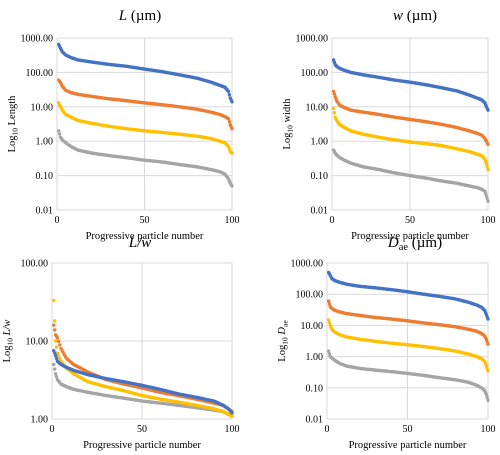 The width and height of the screenshot is (500, 455). I want to click on y-label-main: D, so click(282, 332).